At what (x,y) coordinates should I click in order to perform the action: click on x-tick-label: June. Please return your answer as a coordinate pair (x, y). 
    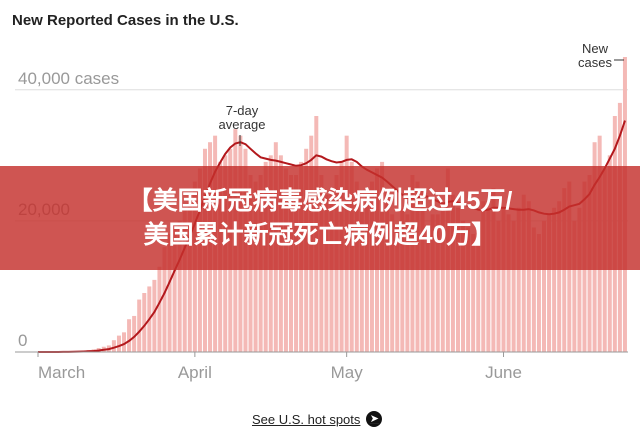
    Looking at the image, I should click on (503, 372).